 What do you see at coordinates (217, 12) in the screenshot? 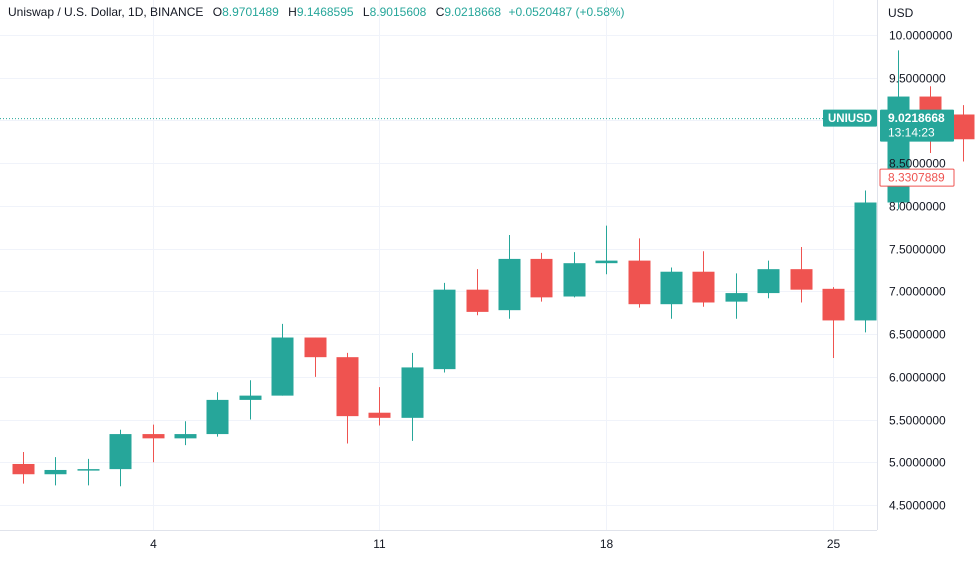
I see `open-label: O` at bounding box center [217, 12].